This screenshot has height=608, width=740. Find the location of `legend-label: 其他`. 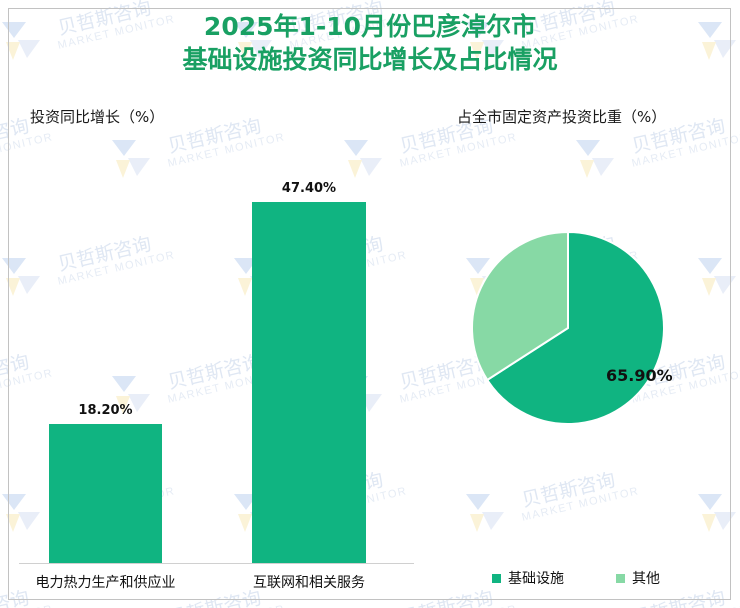

legend-label: 其他 is located at coordinates (646, 579).